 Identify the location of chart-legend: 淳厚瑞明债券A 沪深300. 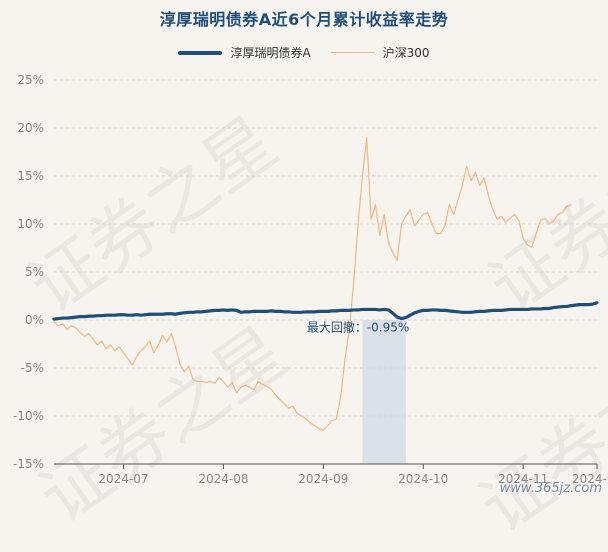
(304, 52).